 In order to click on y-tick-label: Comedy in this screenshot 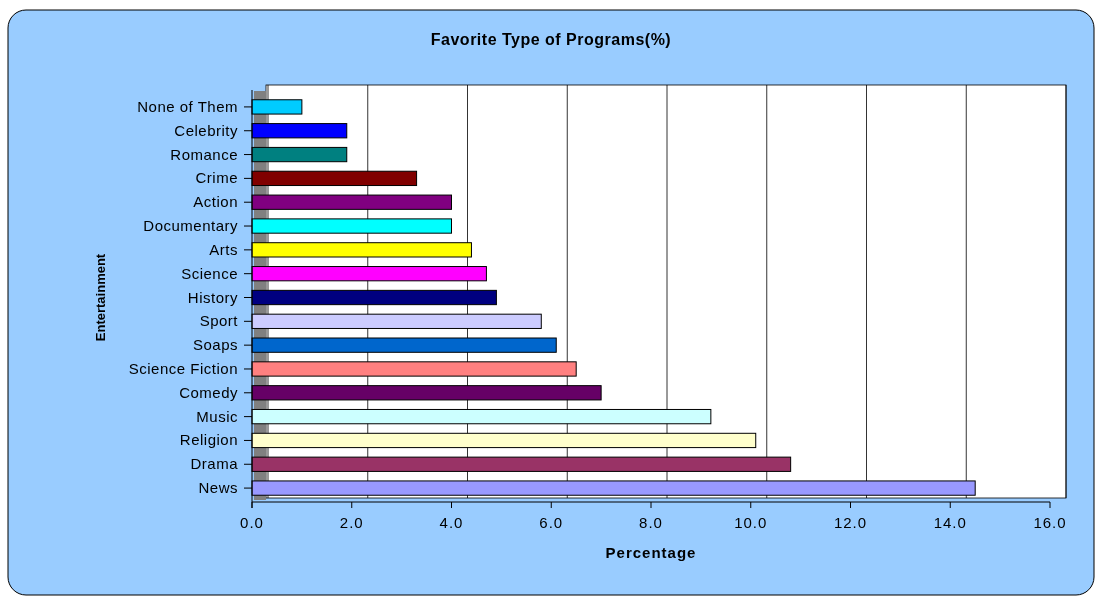, I will do `click(208, 392)`.